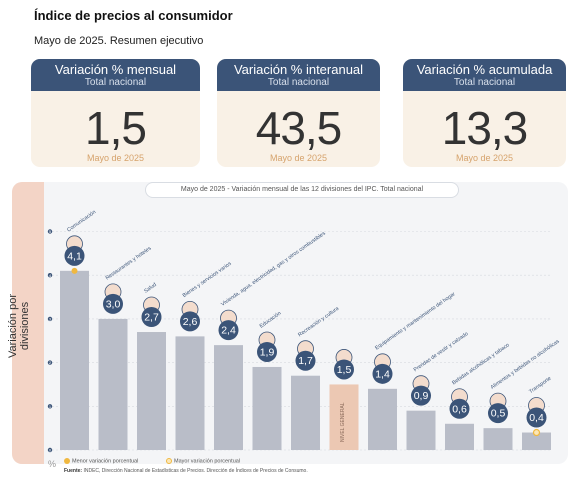 The image size is (584, 486). What do you see at coordinates (133, 15) in the screenshot?
I see `page-title: Índice de precios al consumidor` at bounding box center [133, 15].